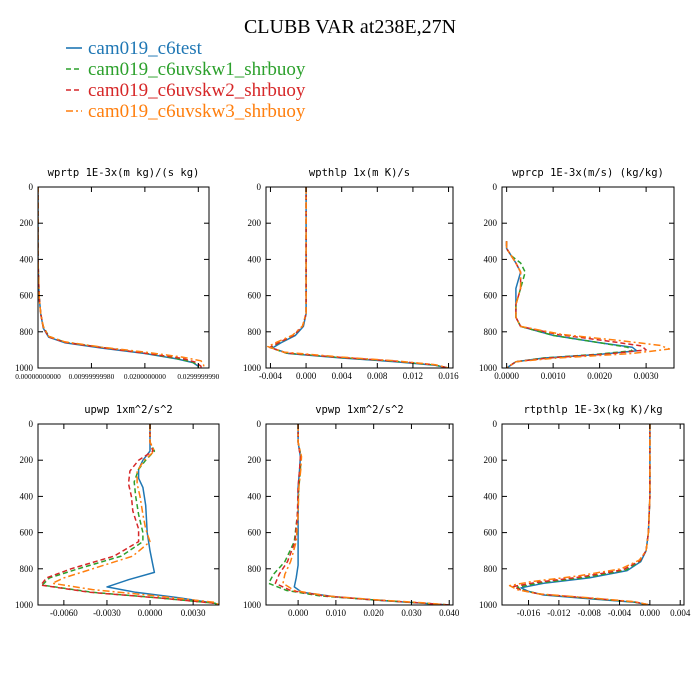 The image size is (700, 700). I want to click on legend-label: cam019_c6uvskw1_shrbuoy, so click(197, 69).